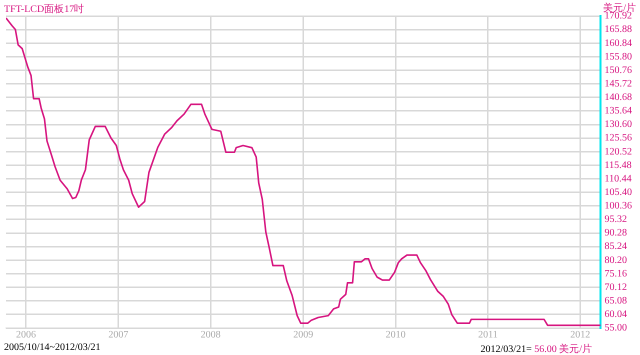 The height and width of the screenshot is (355, 640). Describe the element at coordinates (615, 220) in the screenshot. I see `y-tick-label: 95.32` at that location.